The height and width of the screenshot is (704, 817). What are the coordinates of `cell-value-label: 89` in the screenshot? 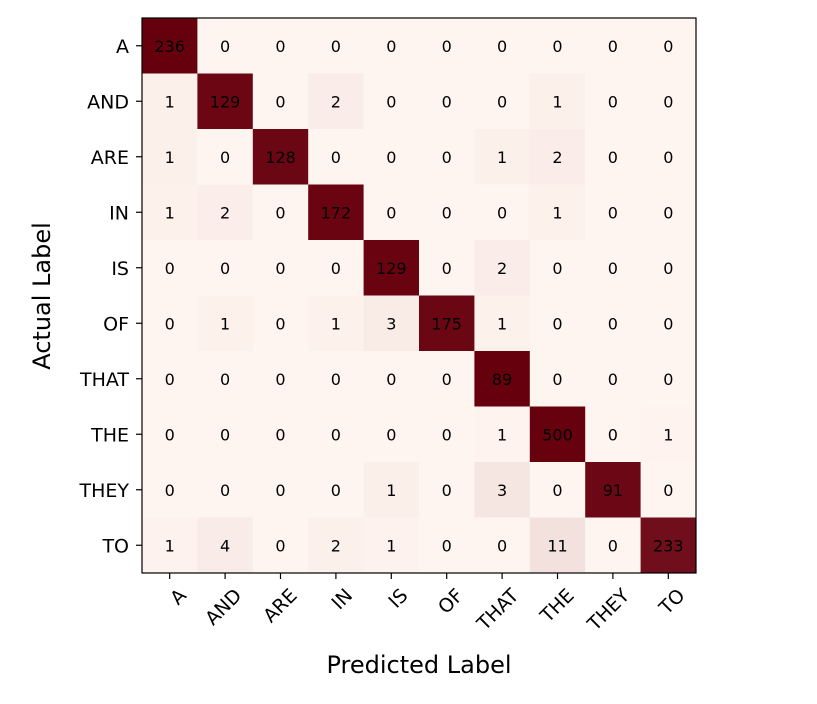 It's located at (502, 379).